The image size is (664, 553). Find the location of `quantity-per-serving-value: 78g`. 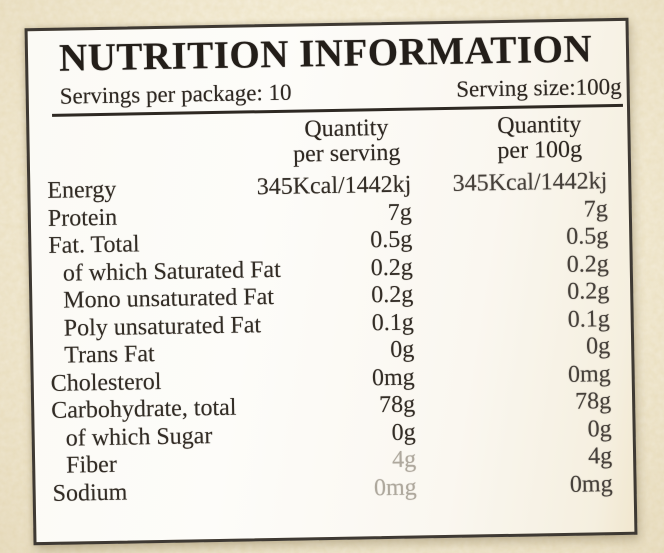

quantity-per-serving-value: 78g is located at coordinates (397, 405).